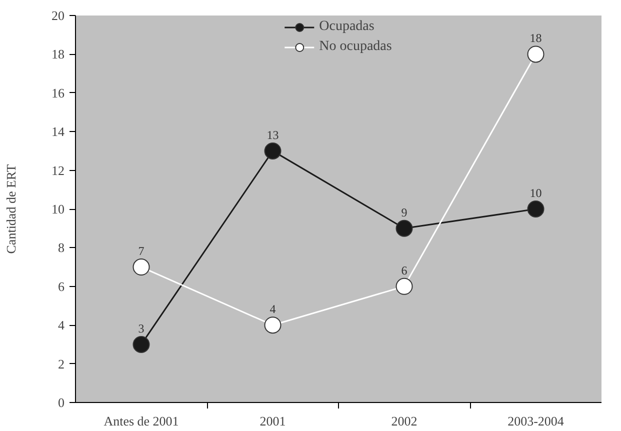 The image size is (621, 431). Describe the element at coordinates (272, 135) in the screenshot. I see `data-label: 13` at that location.